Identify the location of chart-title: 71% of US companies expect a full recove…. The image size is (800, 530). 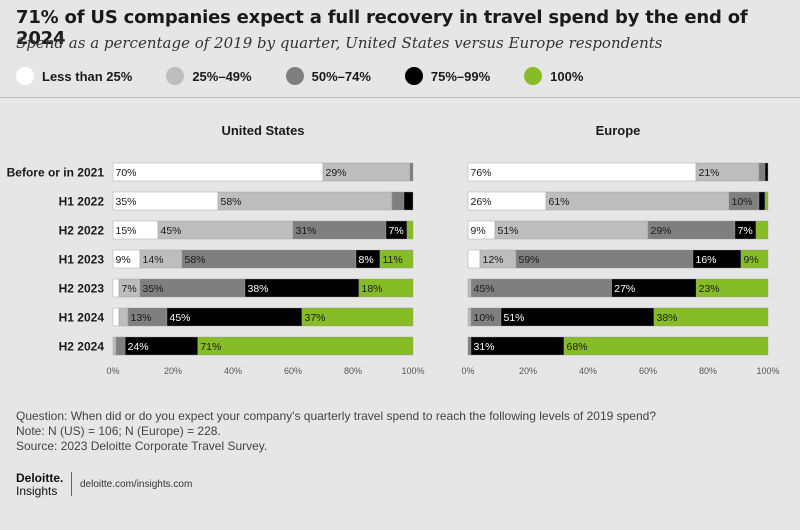
(382, 28).